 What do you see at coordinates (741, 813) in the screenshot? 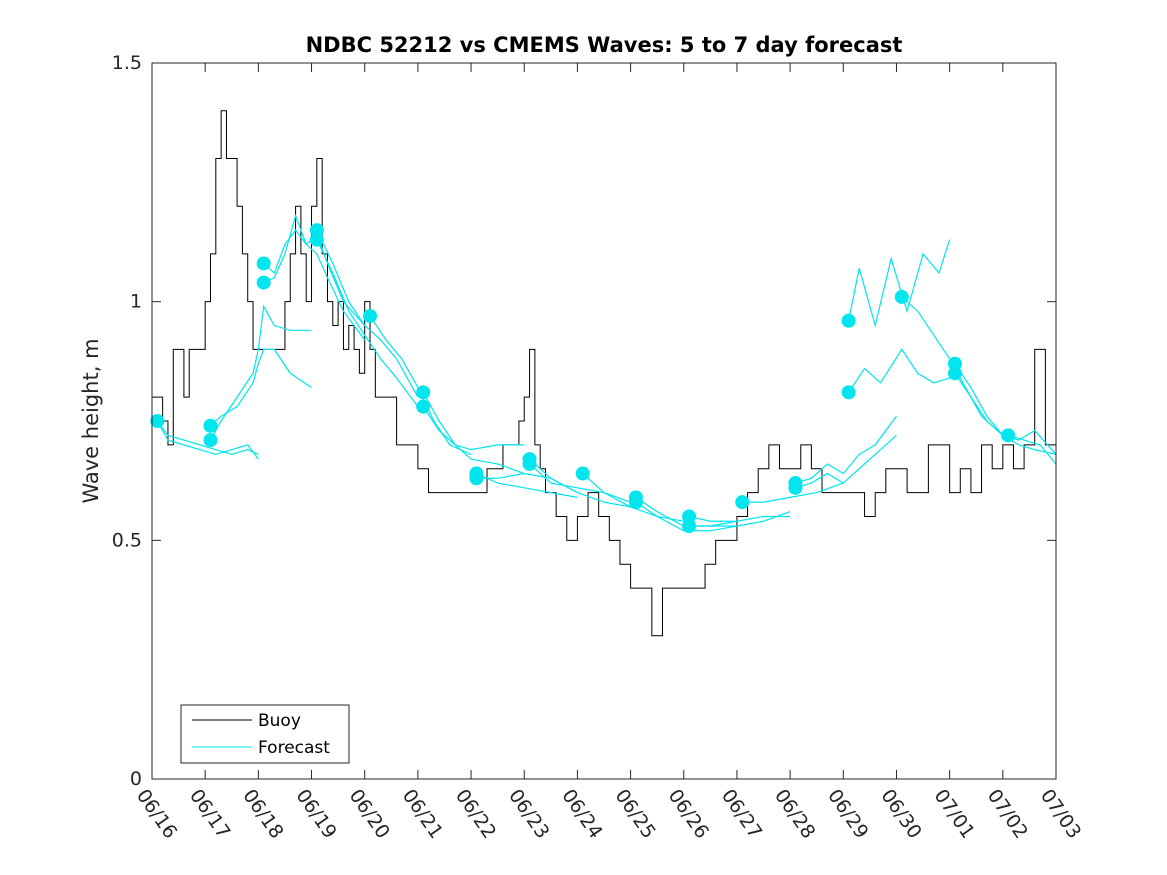
I see `x-tick-label: 06/27` at bounding box center [741, 813].